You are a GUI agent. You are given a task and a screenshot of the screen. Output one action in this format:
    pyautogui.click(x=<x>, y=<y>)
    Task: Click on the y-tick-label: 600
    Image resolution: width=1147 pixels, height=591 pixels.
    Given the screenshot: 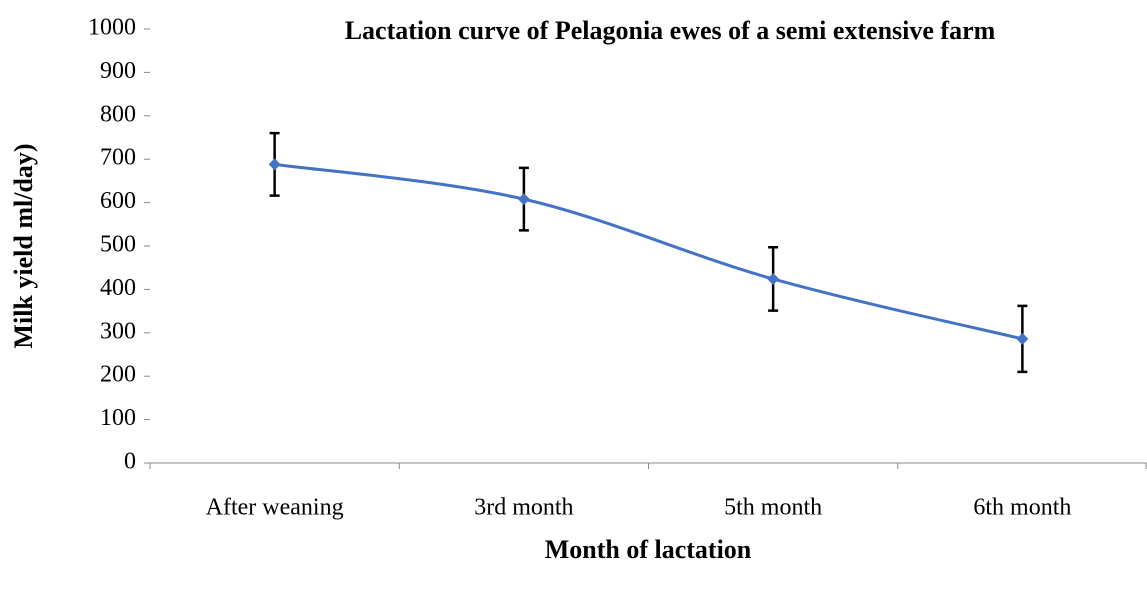 What is the action you would take?
    pyautogui.click(x=118, y=201)
    